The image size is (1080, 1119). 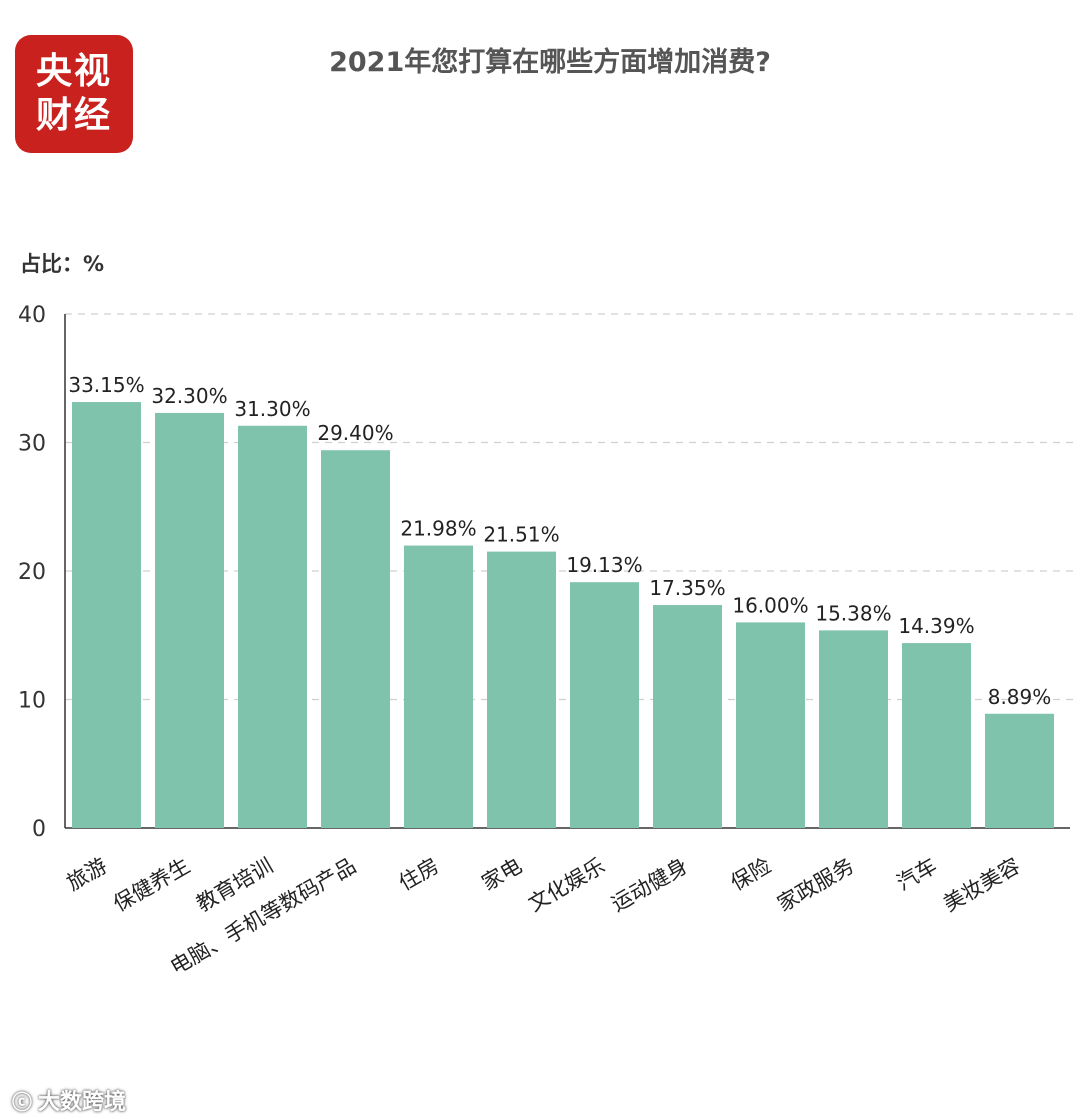 I want to click on logo-line-1: 央视, so click(x=73, y=71).